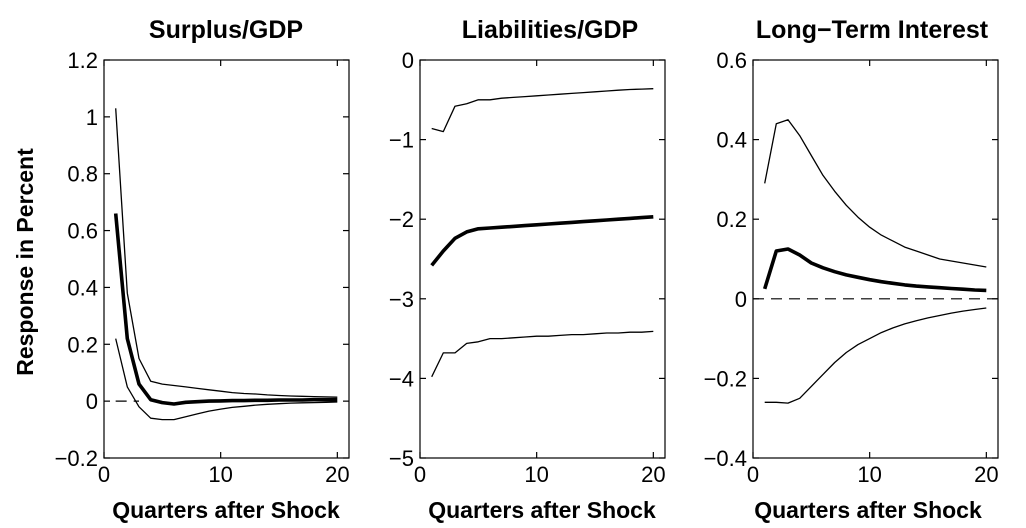 This screenshot has height=528, width=1026. What do you see at coordinates (82, 60) in the screenshot?
I see `y-tick-label: 1.2` at bounding box center [82, 60].